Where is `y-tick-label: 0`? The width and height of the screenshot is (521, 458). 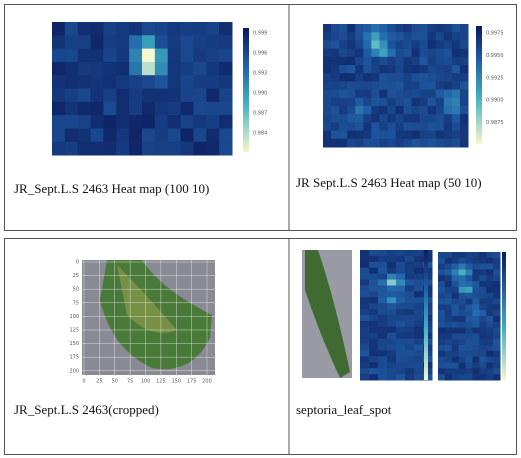
y-tick-label: 0 is located at coordinates (77, 263).